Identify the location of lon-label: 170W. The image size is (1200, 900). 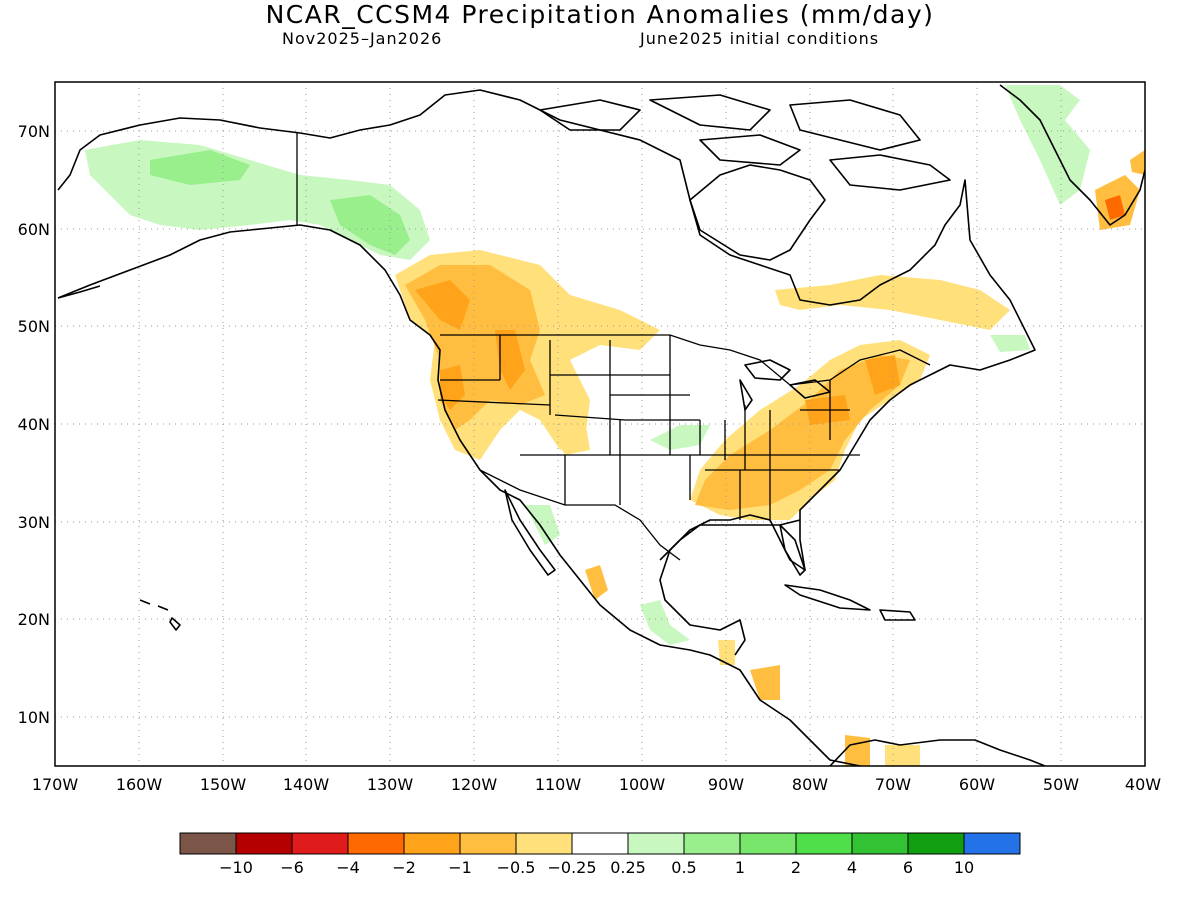
(55, 784).